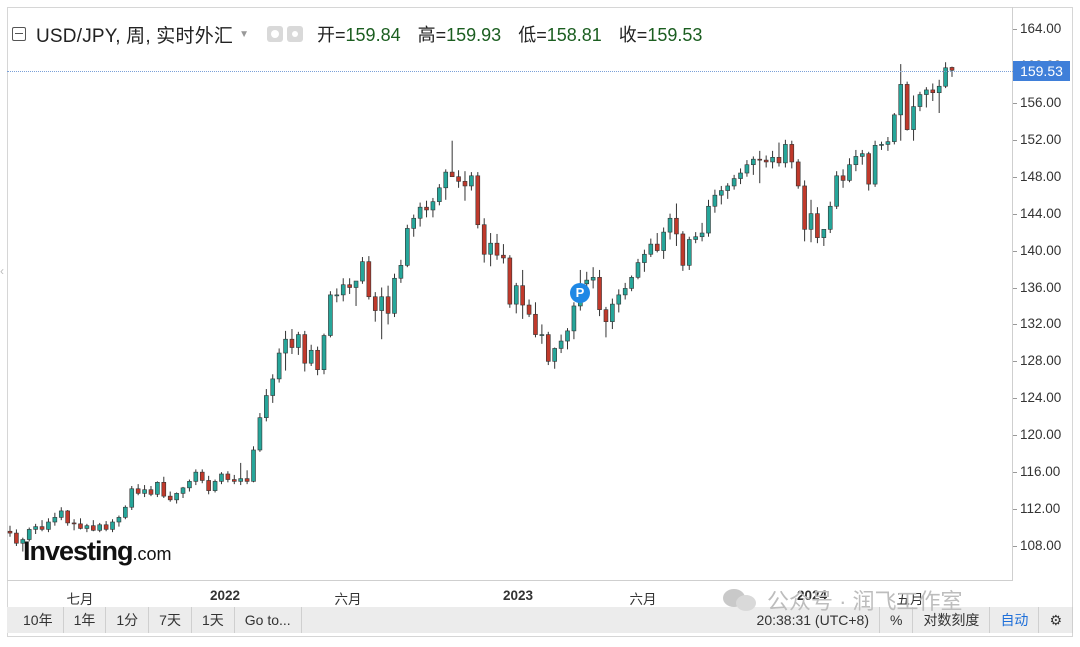  What do you see at coordinates (128, 620) in the screenshot?
I see `range-1m-button: 1分` at bounding box center [128, 620].